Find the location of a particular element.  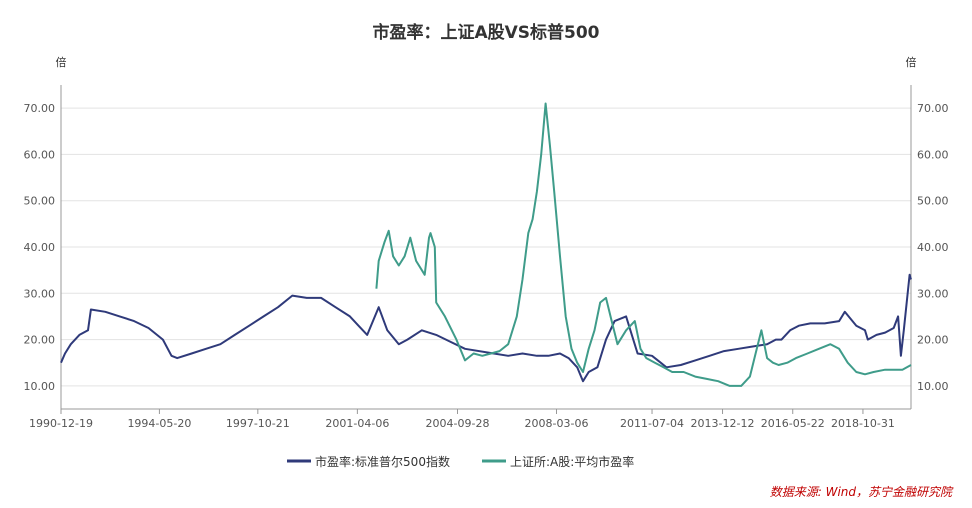

y-tick-label-left: 30.00 is located at coordinates (40, 293).